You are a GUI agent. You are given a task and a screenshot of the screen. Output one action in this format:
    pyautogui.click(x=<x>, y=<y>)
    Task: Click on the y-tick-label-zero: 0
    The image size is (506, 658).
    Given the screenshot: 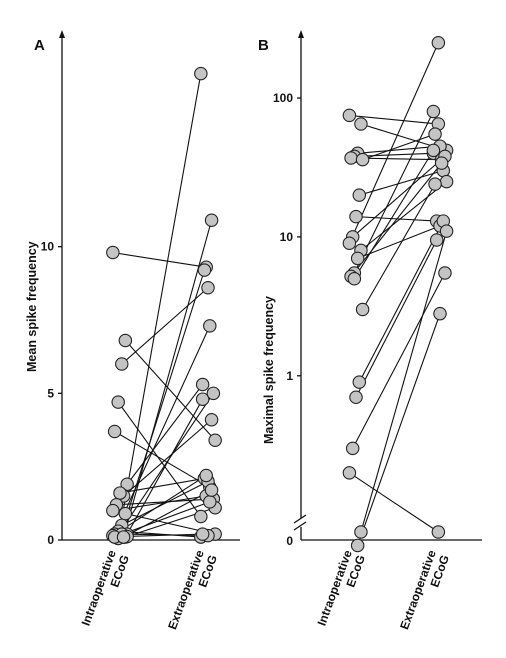 What is the action you would take?
    pyautogui.click(x=289, y=541)
    